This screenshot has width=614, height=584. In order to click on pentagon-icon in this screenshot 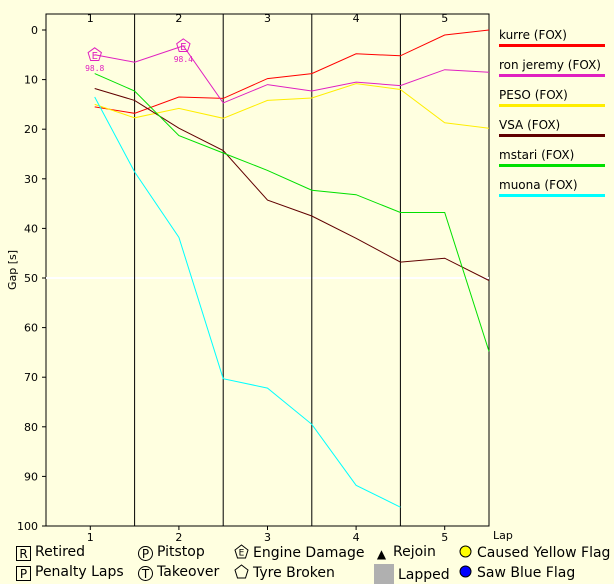, I will do `click(241, 571)`.